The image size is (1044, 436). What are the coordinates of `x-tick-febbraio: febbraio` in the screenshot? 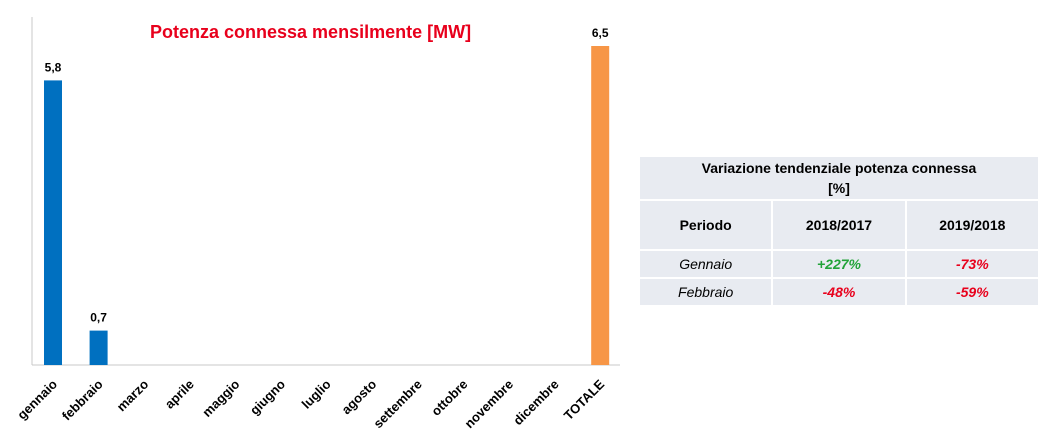 It's located at (82, 399).